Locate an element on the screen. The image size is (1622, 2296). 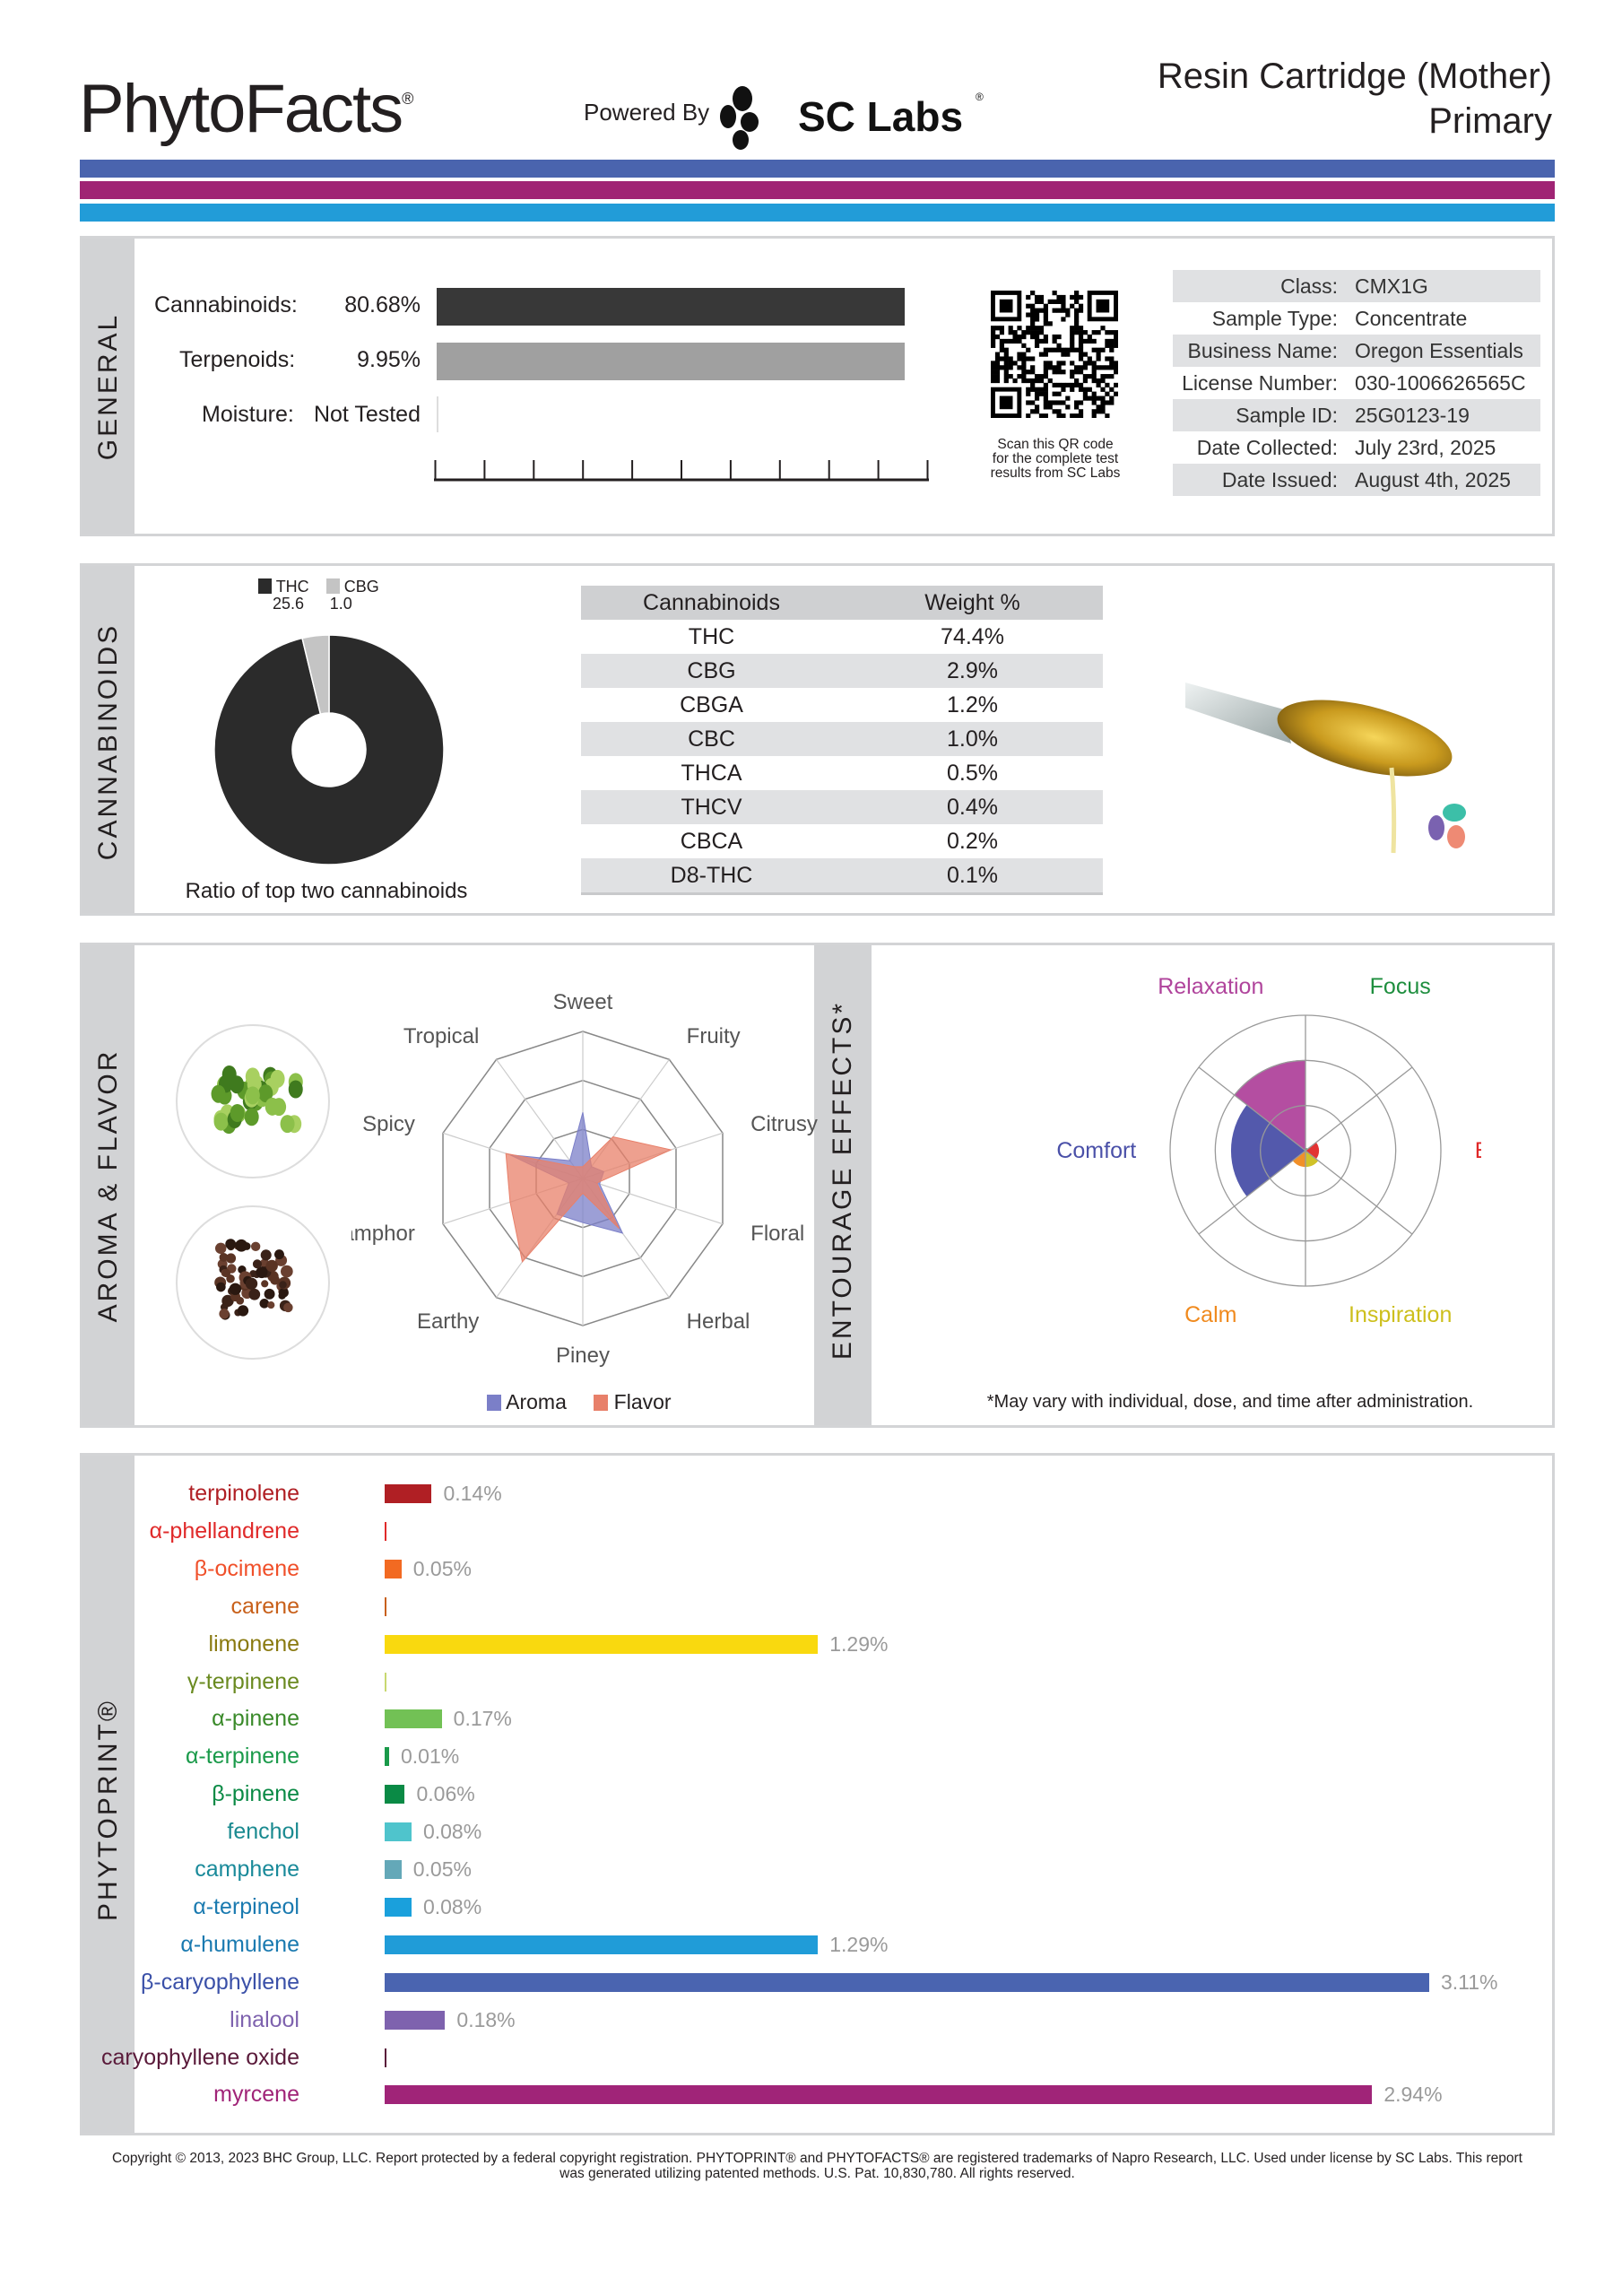
cannabinoids-bar is located at coordinates (671, 307).